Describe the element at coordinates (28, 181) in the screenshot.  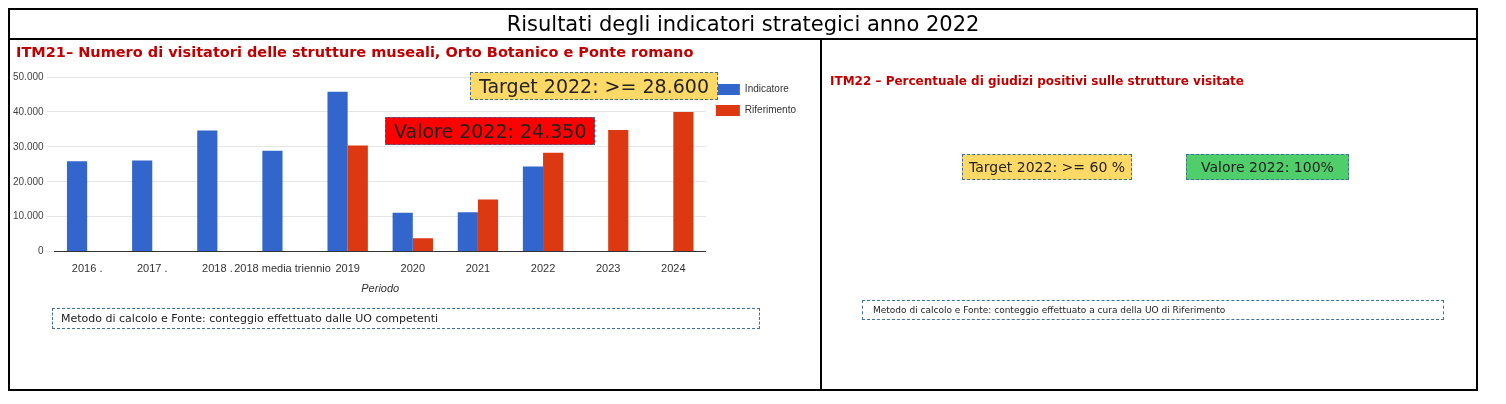
I see `y-tick-label: 20.000` at that location.